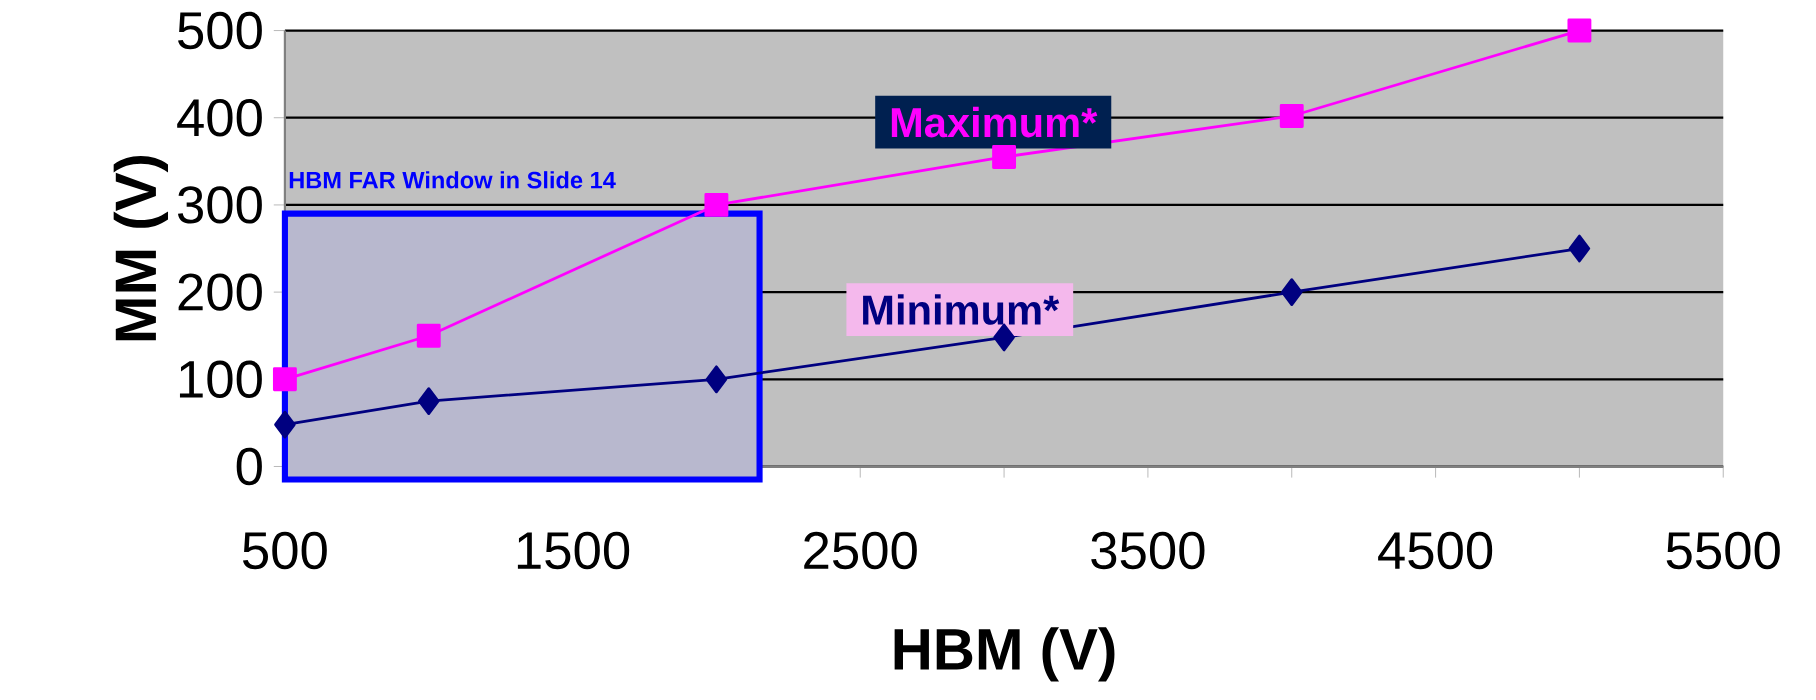 The height and width of the screenshot is (700, 1816). What do you see at coordinates (220, 379) in the screenshot?
I see `y-tick-label: 100` at bounding box center [220, 379].